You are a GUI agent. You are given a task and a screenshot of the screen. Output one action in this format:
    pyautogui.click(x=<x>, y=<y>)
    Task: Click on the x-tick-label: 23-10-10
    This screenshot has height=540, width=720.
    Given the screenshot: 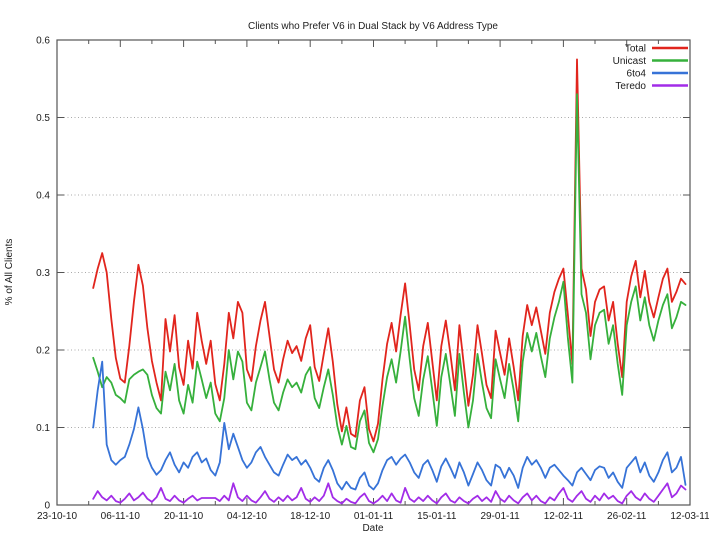 What is the action you would take?
    pyautogui.click(x=57, y=516)
    